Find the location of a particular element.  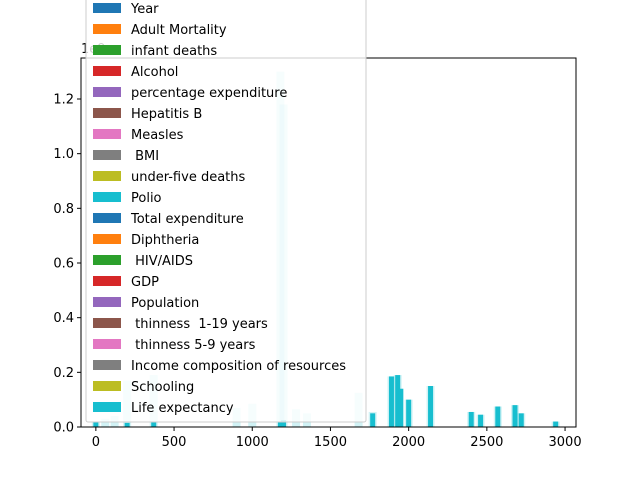

legend-label-2: infant deaths is located at coordinates (174, 51).